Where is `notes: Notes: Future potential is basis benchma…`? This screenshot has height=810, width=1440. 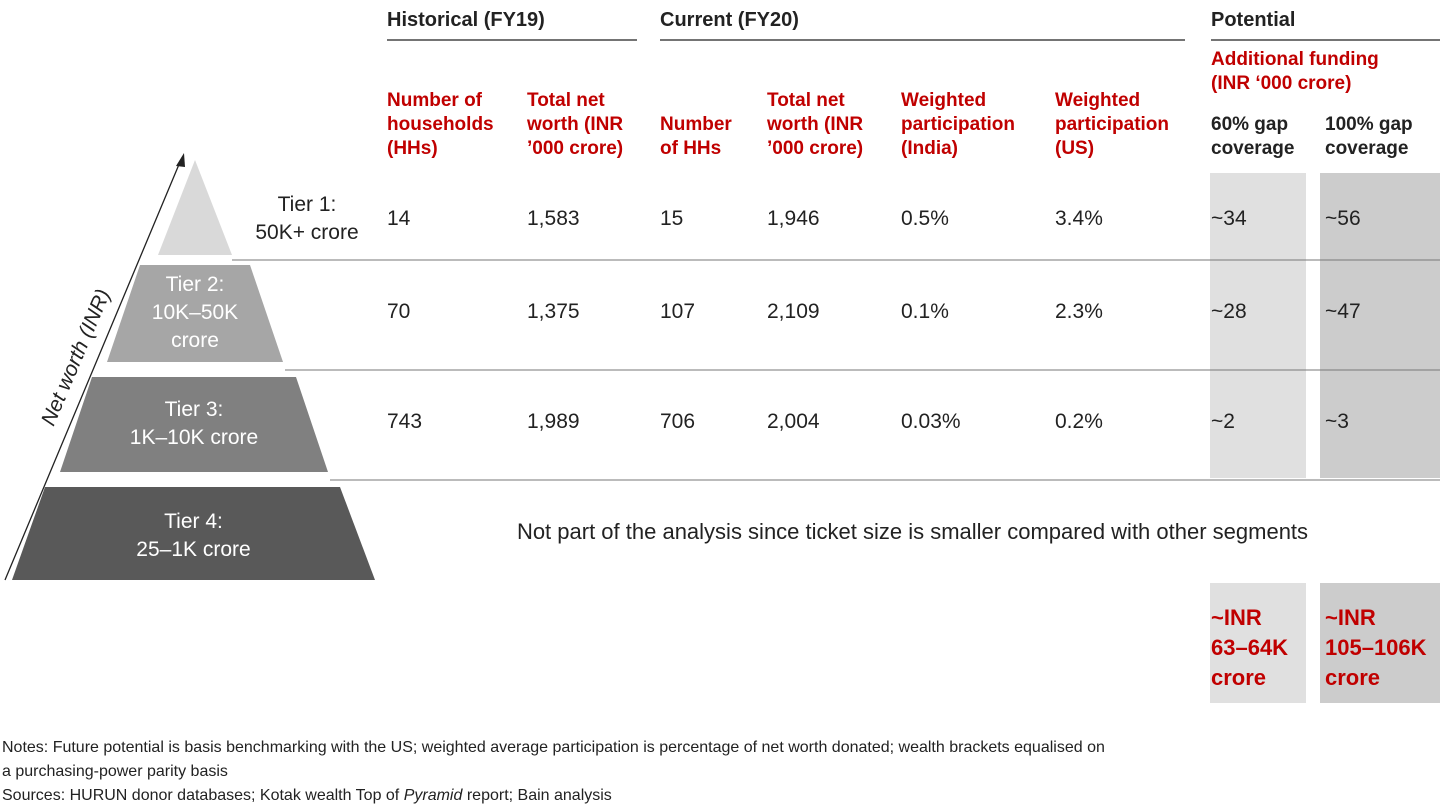 notes: Notes: Future potential is basis benchma… is located at coordinates (553, 759).